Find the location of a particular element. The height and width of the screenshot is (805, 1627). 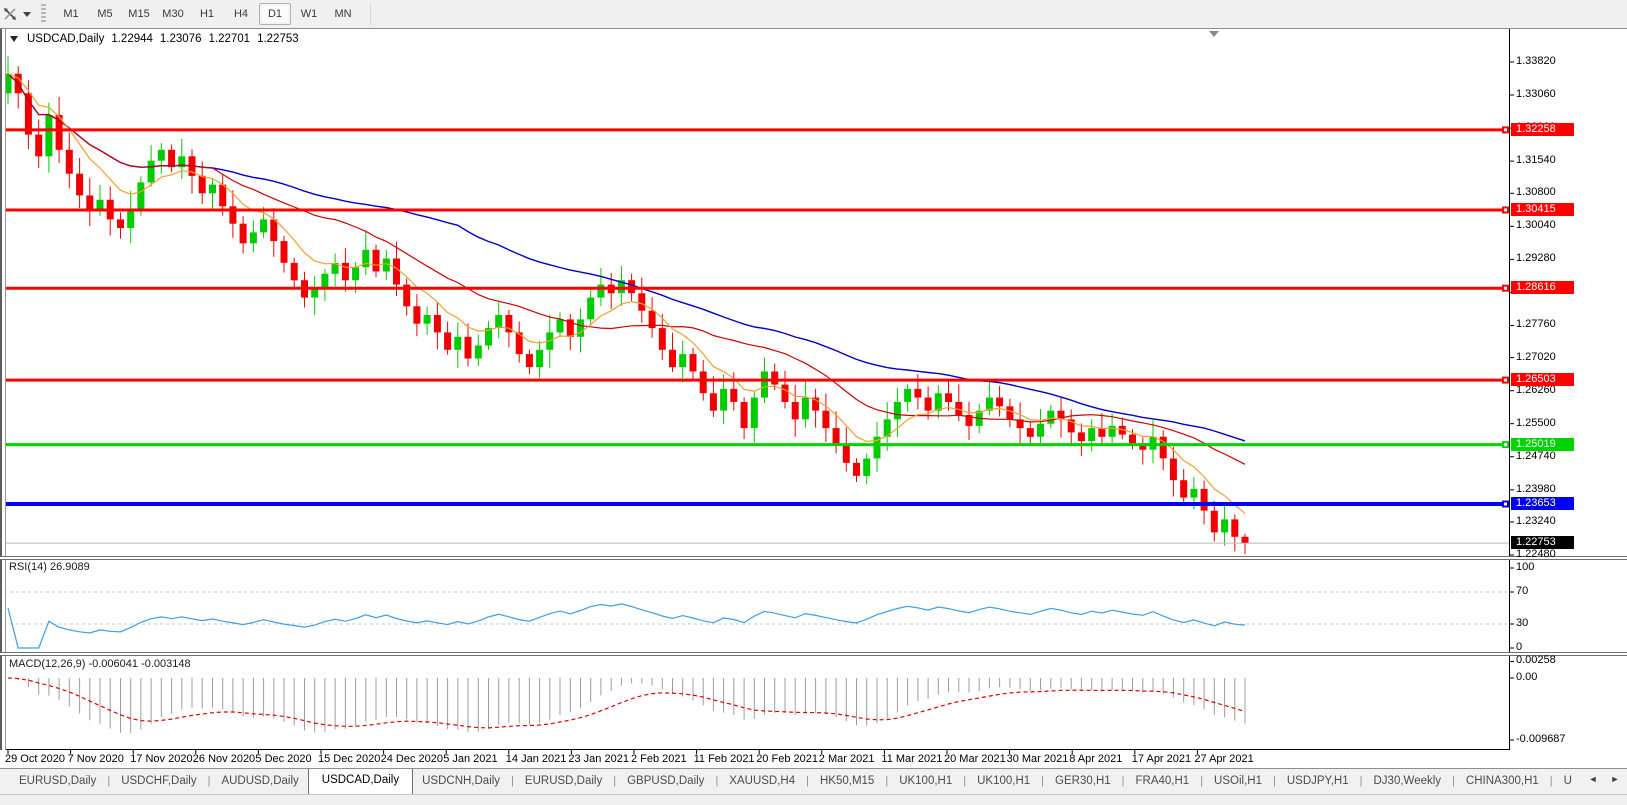

date-label: 15 Dec 2020 is located at coordinates (349, 759).